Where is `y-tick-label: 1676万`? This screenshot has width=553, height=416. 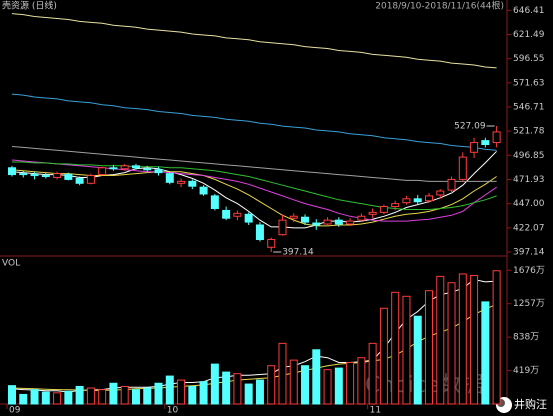 y-tick-label: 1676万 is located at coordinates (529, 271).